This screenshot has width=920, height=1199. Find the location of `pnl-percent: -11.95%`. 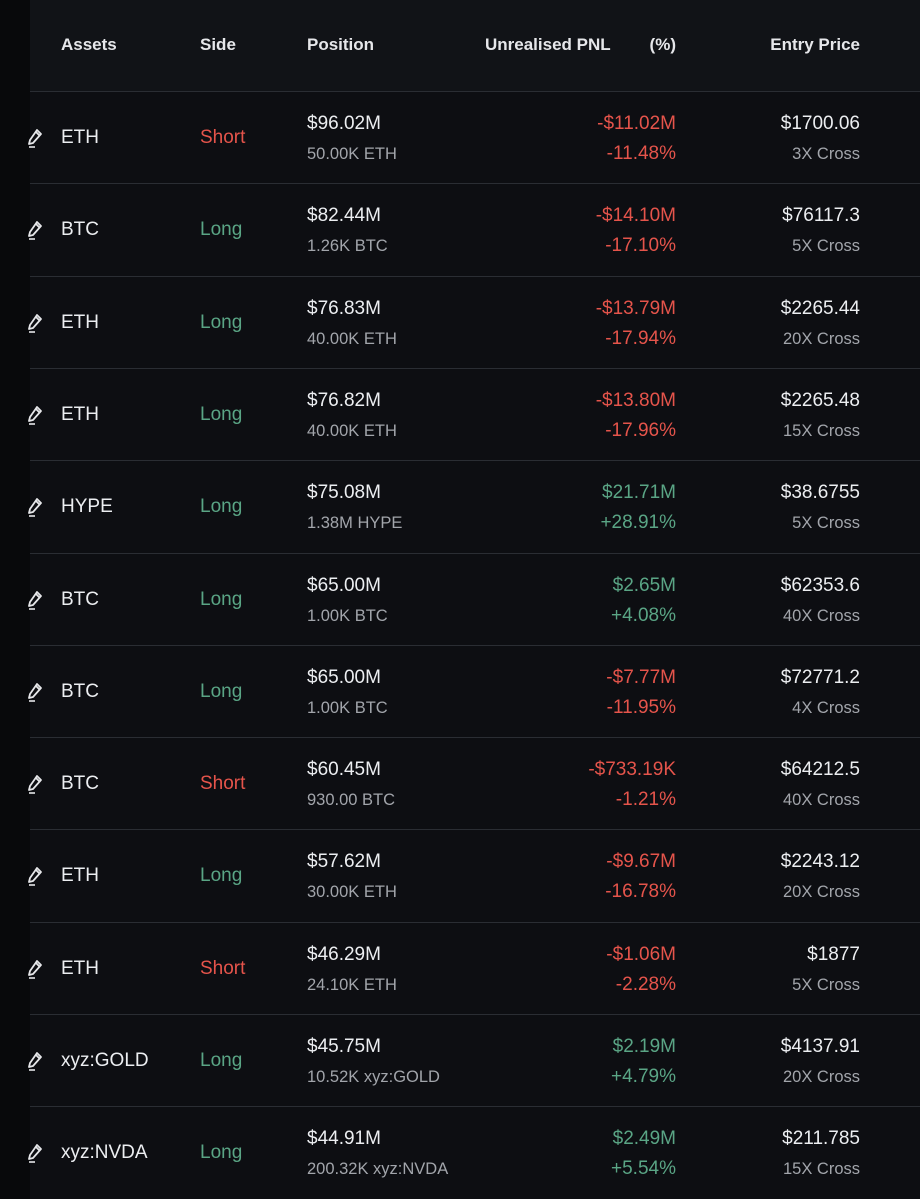

pnl-percent: -11.95% is located at coordinates (641, 707).